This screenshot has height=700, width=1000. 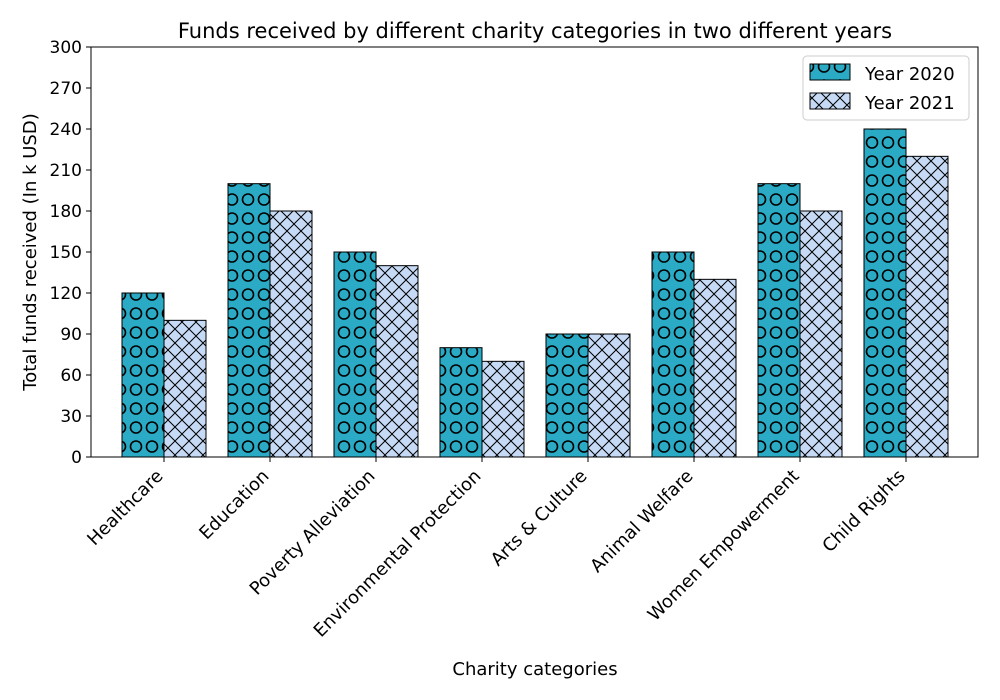 What do you see at coordinates (66, 48) in the screenshot?
I see `y-tick-label: 300` at bounding box center [66, 48].